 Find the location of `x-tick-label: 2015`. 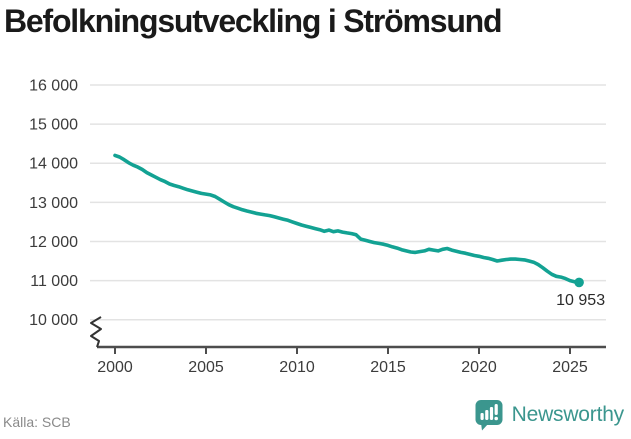

x-tick-label: 2015 is located at coordinates (388, 367).